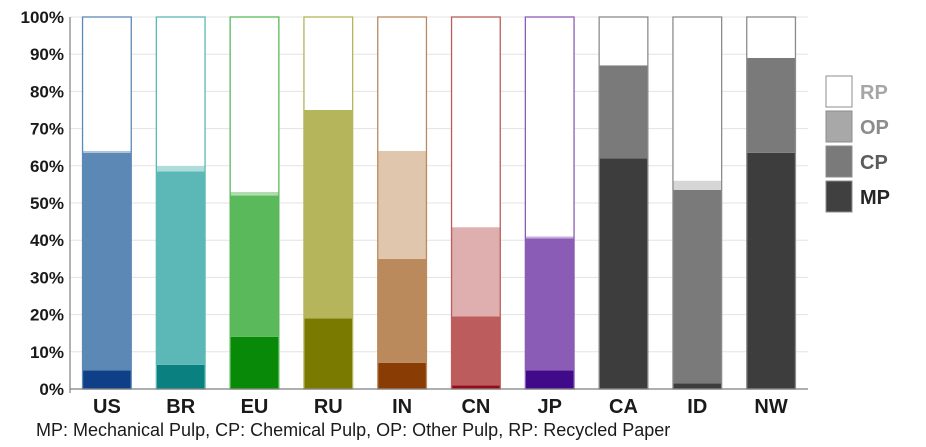  I want to click on x-tick-label: BR, so click(180, 407).